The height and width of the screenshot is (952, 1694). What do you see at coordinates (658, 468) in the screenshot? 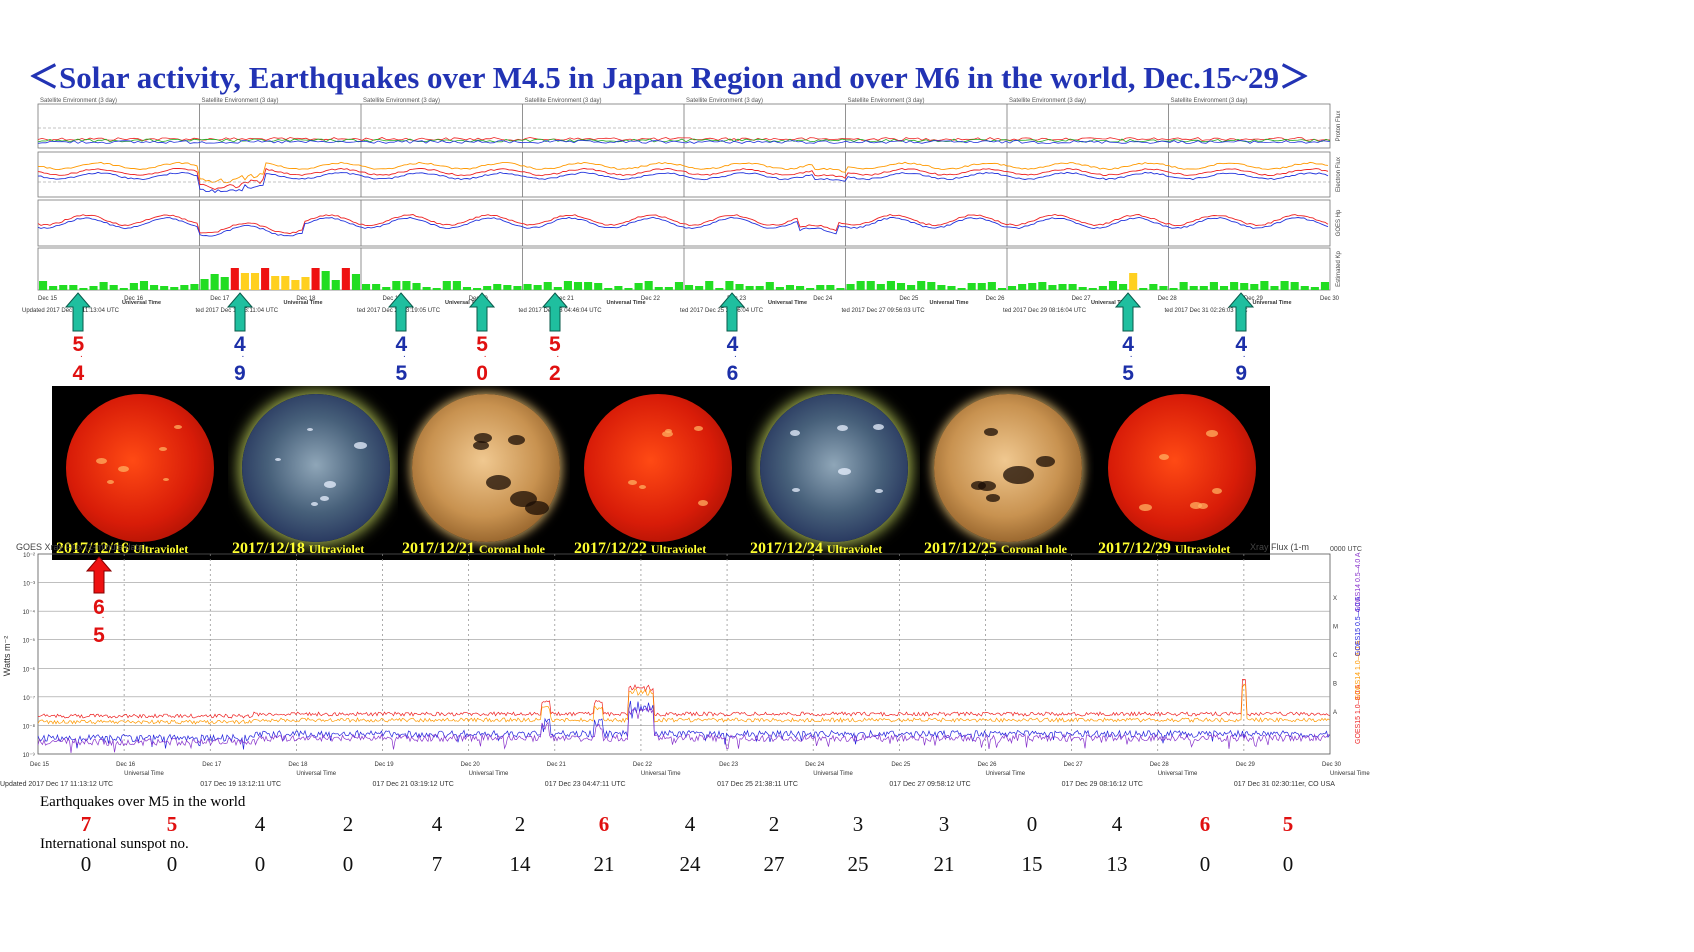
I see `sun-disc` at bounding box center [658, 468].